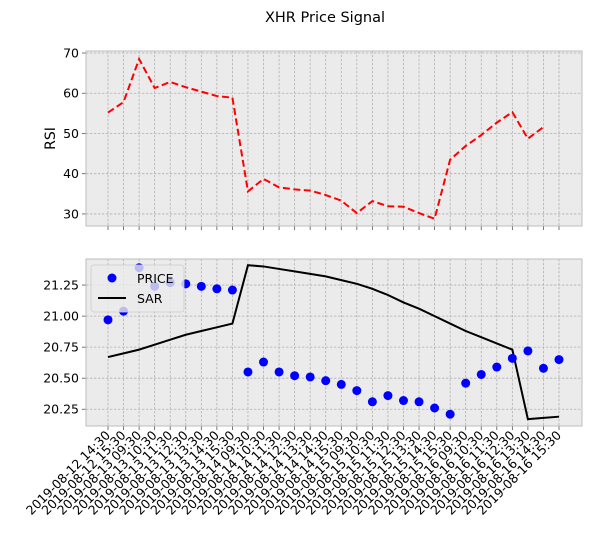  What do you see at coordinates (71, 173) in the screenshot?
I see `y-tick-label: 40` at bounding box center [71, 173].